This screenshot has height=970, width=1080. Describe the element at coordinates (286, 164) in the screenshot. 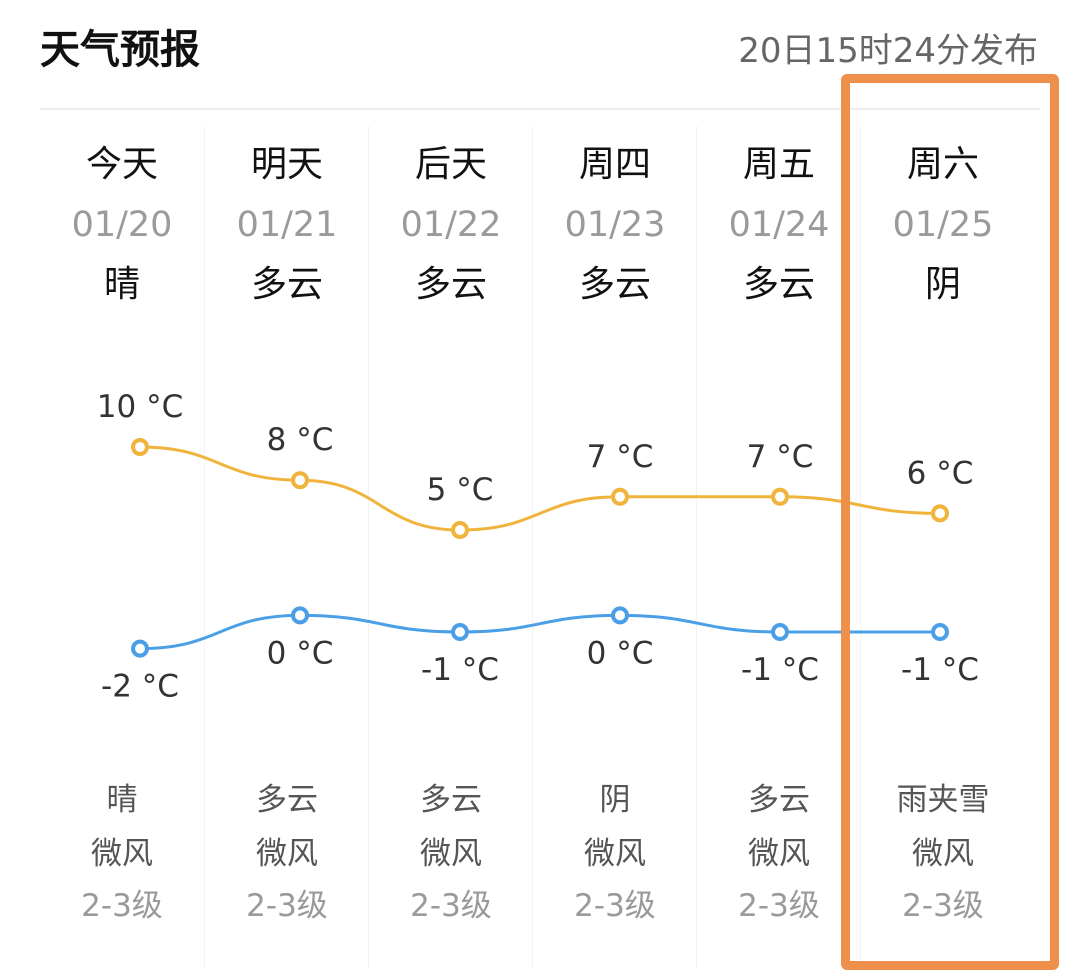

I see `day-label: 明天` at that location.